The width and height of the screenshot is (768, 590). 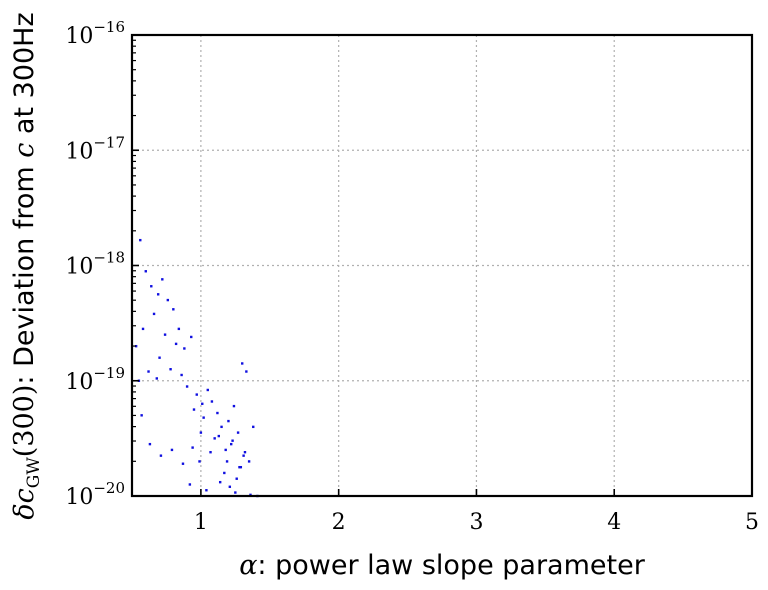 I want to click on x-tick-label: 3, so click(x=476, y=522).